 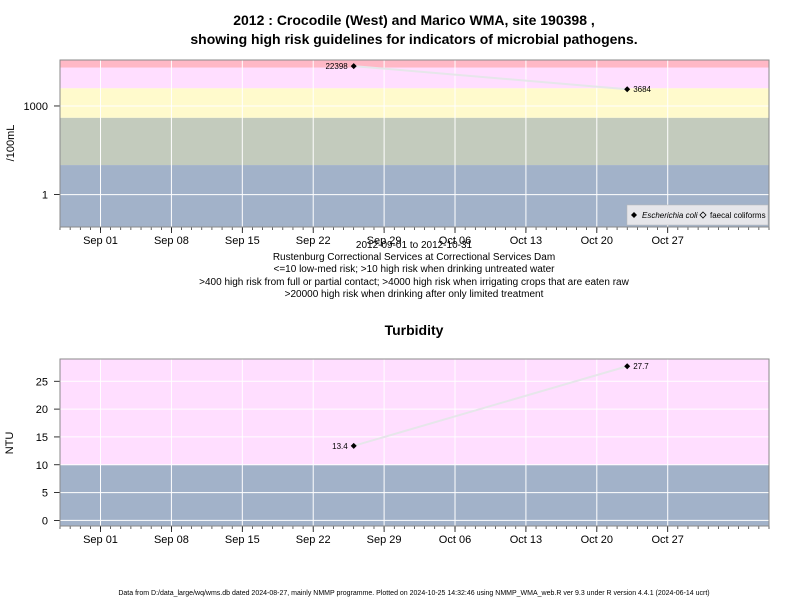 I want to click on y-tick-label: 1, so click(x=45, y=196).